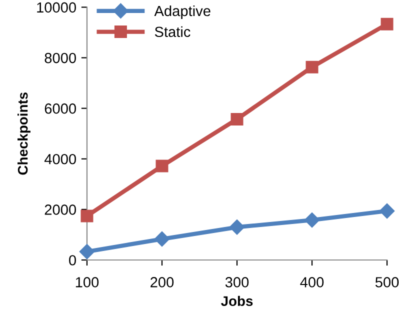 This screenshot has height=320, width=399. I want to click on x-axis-title: Jobs, so click(237, 301).